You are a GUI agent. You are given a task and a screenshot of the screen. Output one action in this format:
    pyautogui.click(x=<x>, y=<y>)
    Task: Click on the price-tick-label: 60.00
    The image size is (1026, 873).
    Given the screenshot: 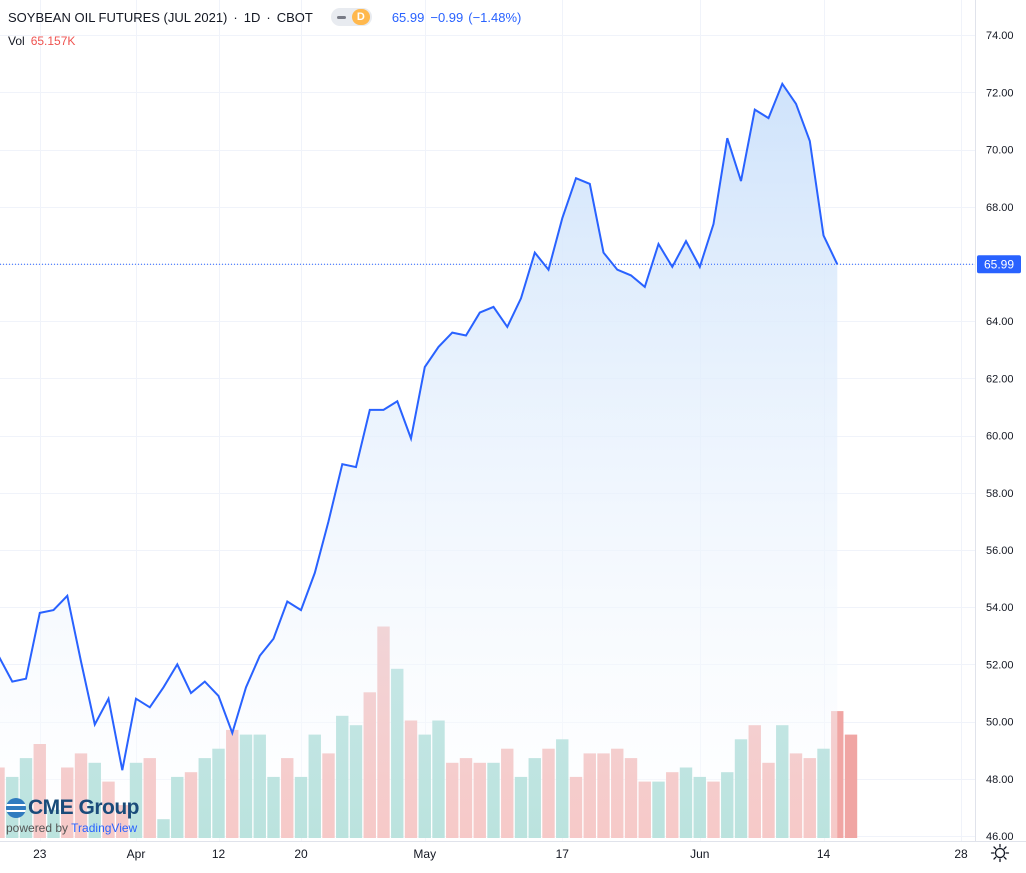 What is the action you would take?
    pyautogui.click(x=1000, y=437)
    